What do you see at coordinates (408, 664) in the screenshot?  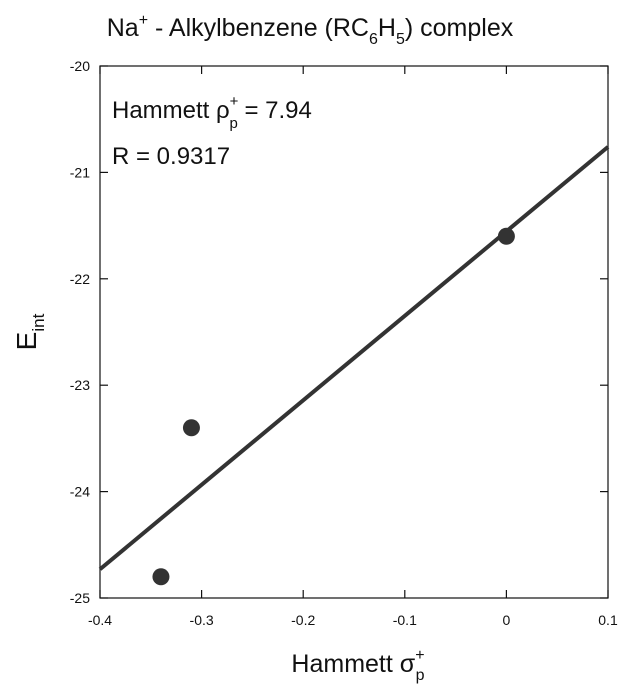 I see `x-axis-label-symbol: σ` at bounding box center [408, 664].